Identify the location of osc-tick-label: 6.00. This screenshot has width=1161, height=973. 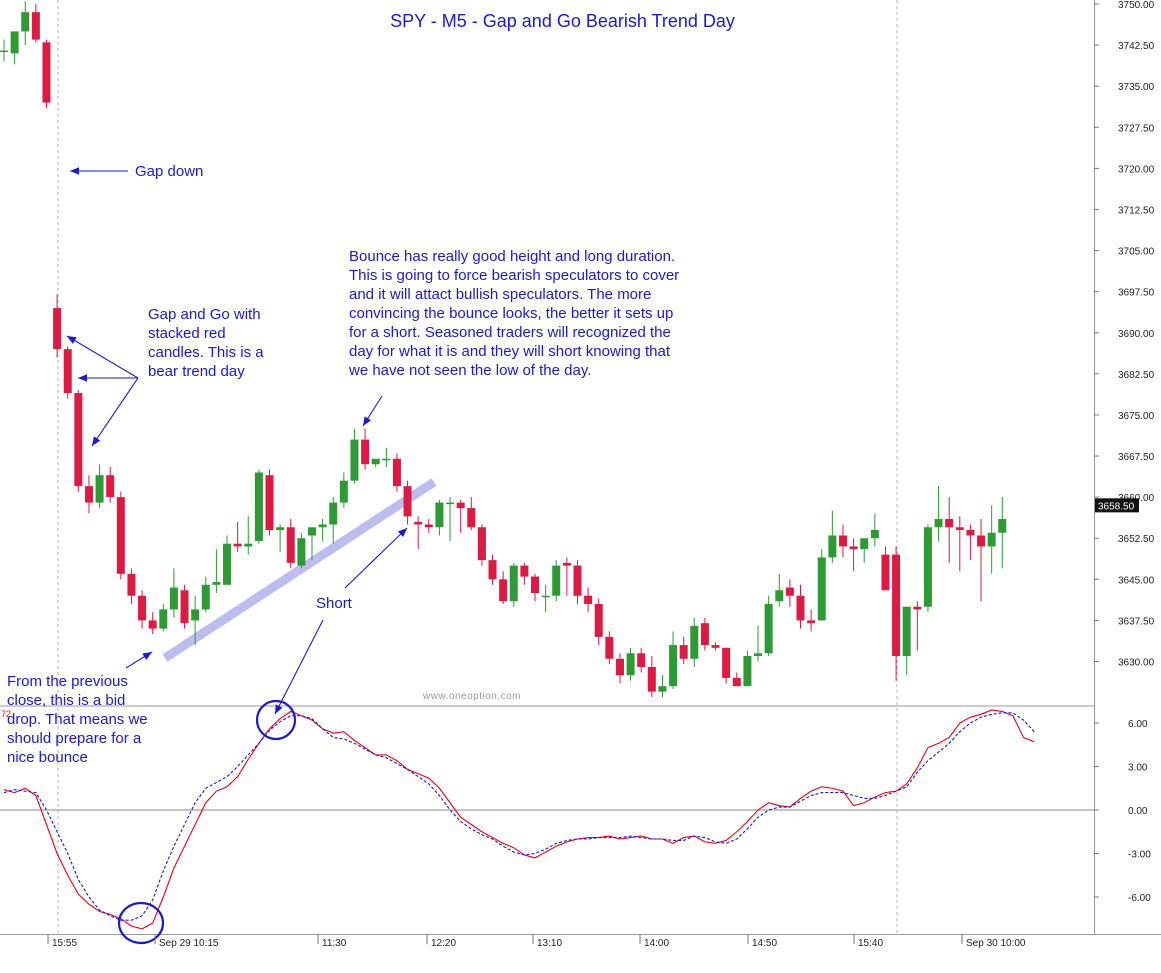
(1138, 724).